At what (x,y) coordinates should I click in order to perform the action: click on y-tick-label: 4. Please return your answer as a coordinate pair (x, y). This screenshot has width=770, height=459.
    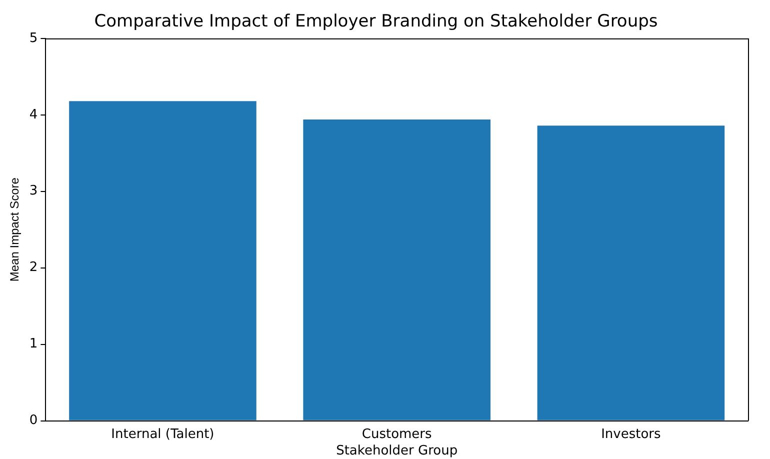
    Looking at the image, I should click on (33, 114).